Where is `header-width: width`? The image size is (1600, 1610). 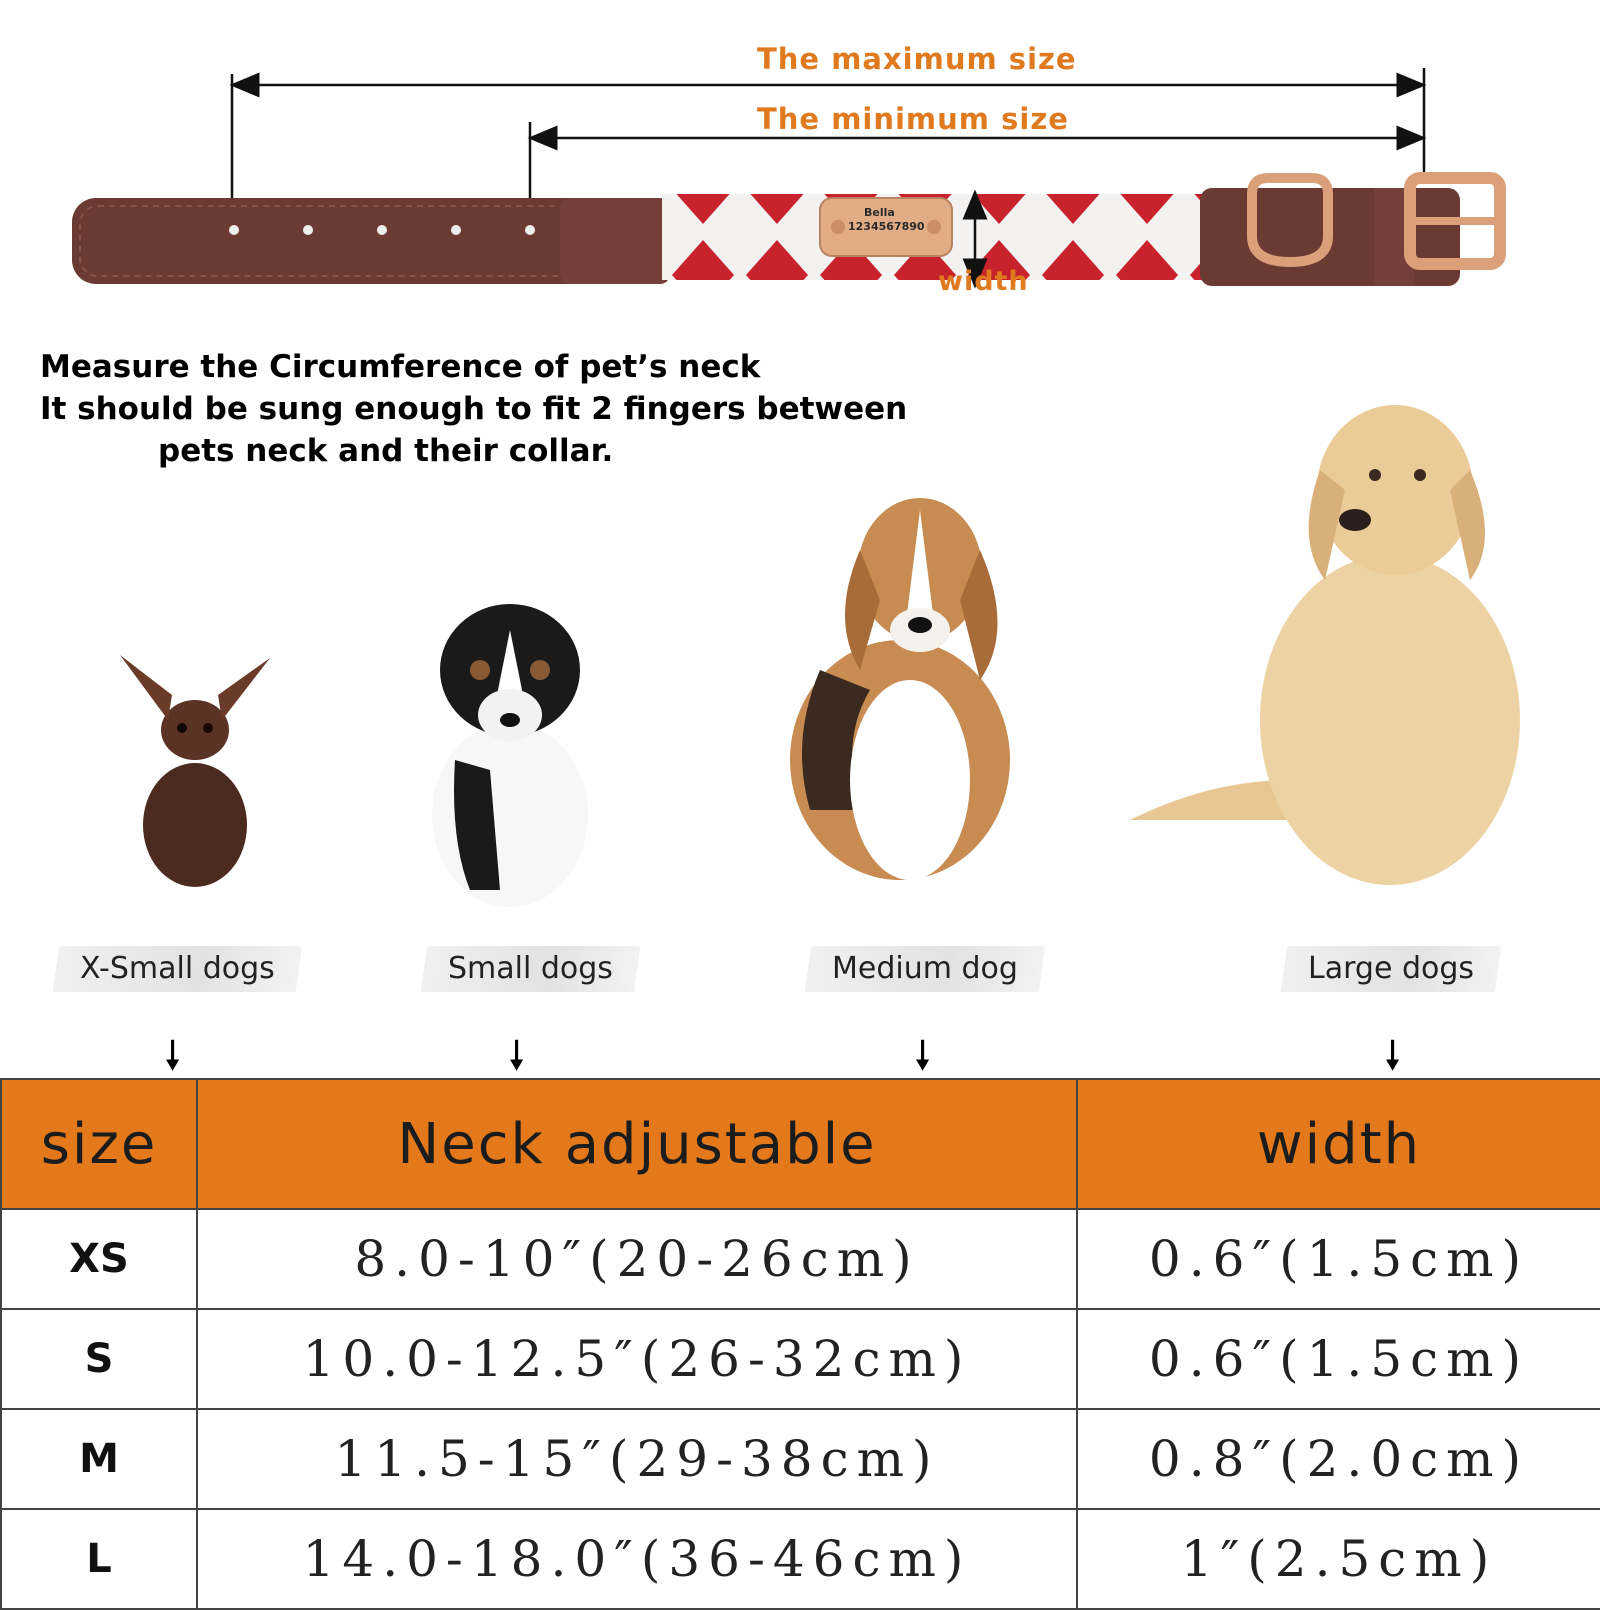 header-width: width is located at coordinates (1338, 1144).